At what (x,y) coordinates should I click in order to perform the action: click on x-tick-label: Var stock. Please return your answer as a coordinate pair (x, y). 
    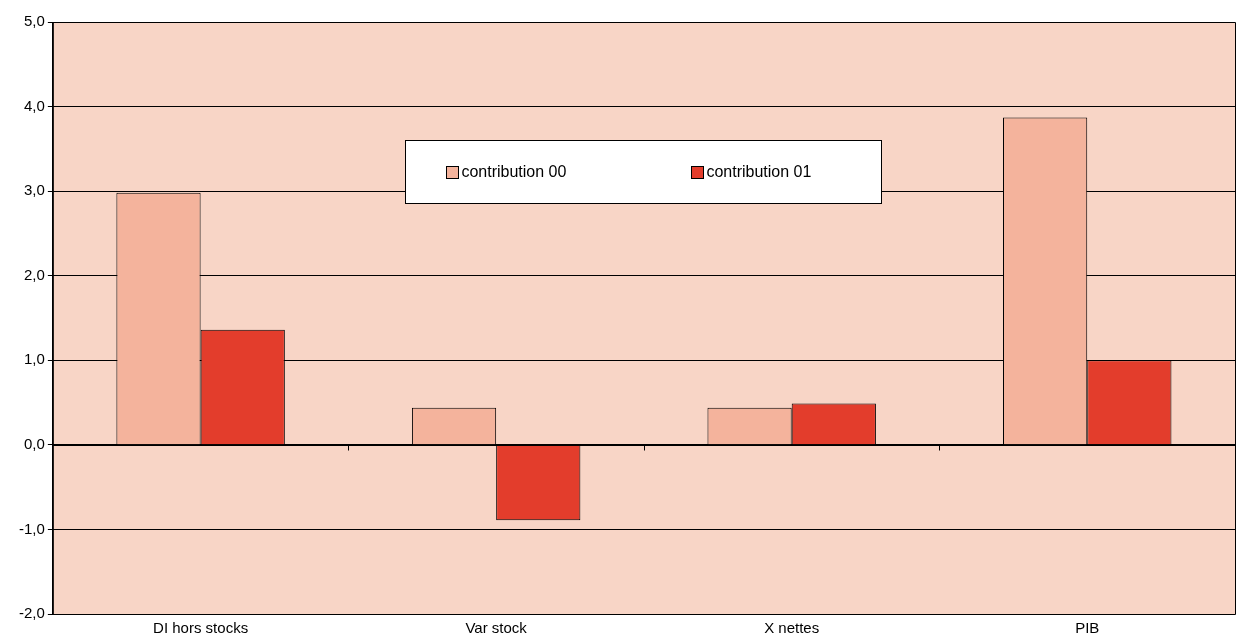
    Looking at the image, I should click on (496, 628).